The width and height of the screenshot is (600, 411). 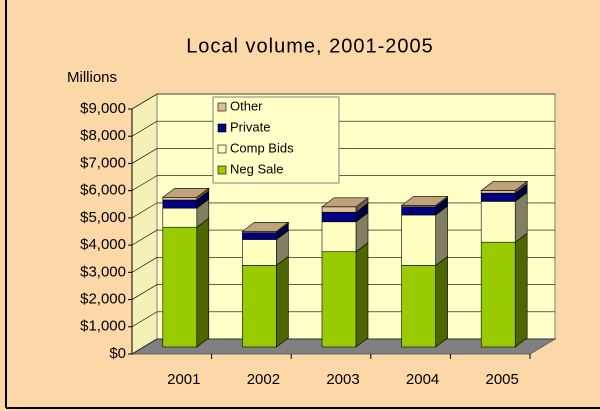 I want to click on legend-label: Private, so click(x=250, y=126).